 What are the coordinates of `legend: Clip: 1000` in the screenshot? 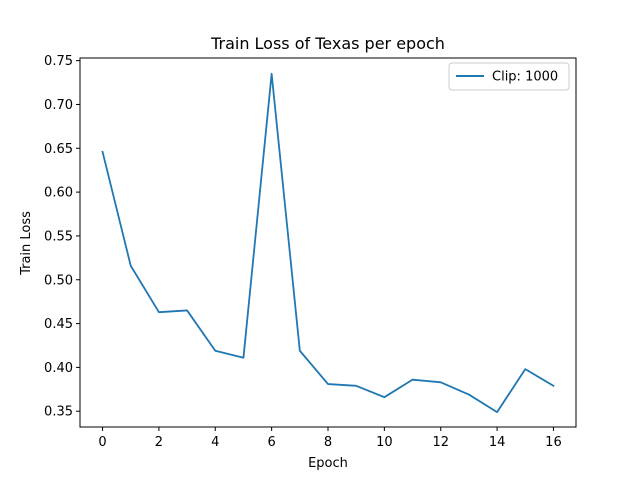 It's located at (509, 76).